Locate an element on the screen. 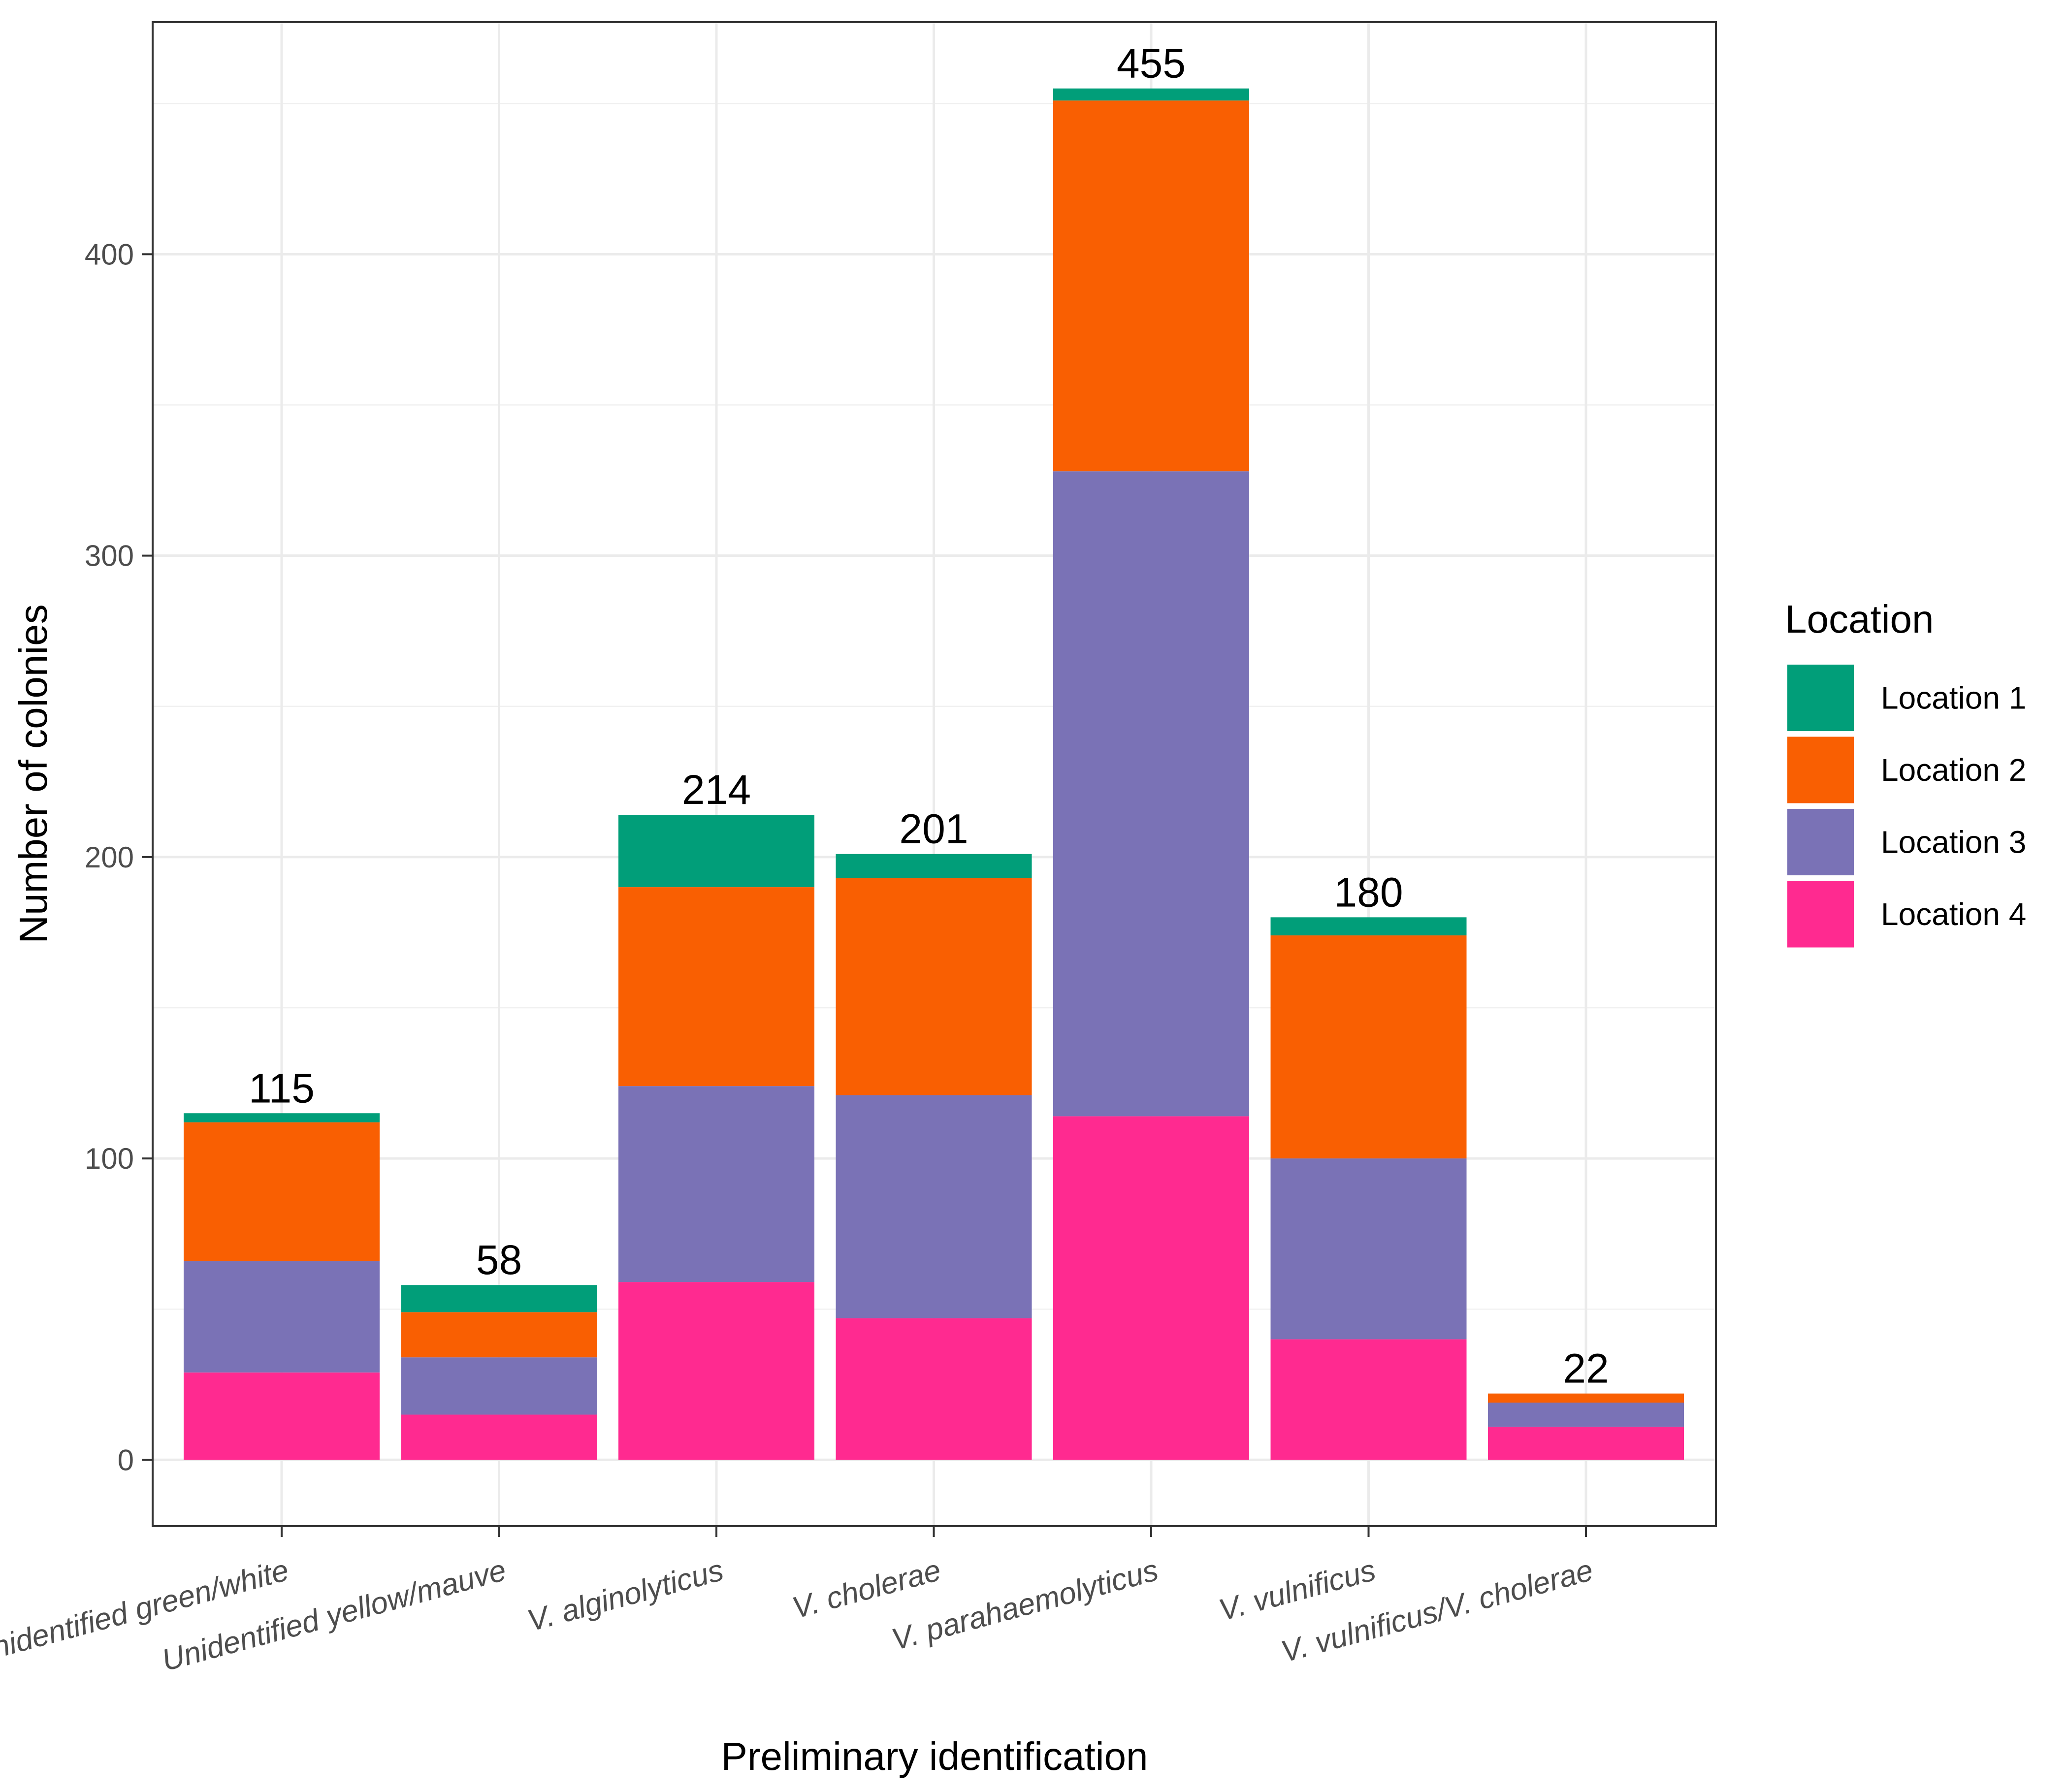  bar-total-label: 58 is located at coordinates (499, 1260).